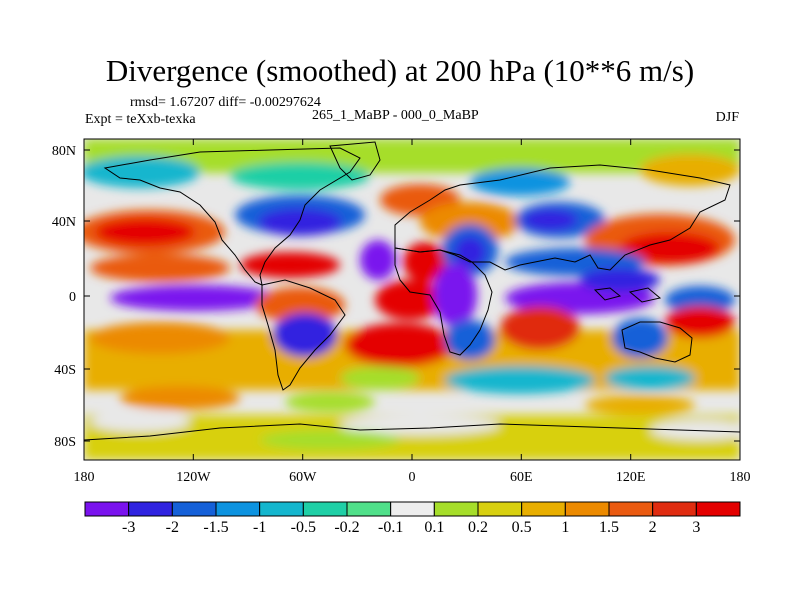  I want to click on colorbar-label: -2, so click(172, 527).